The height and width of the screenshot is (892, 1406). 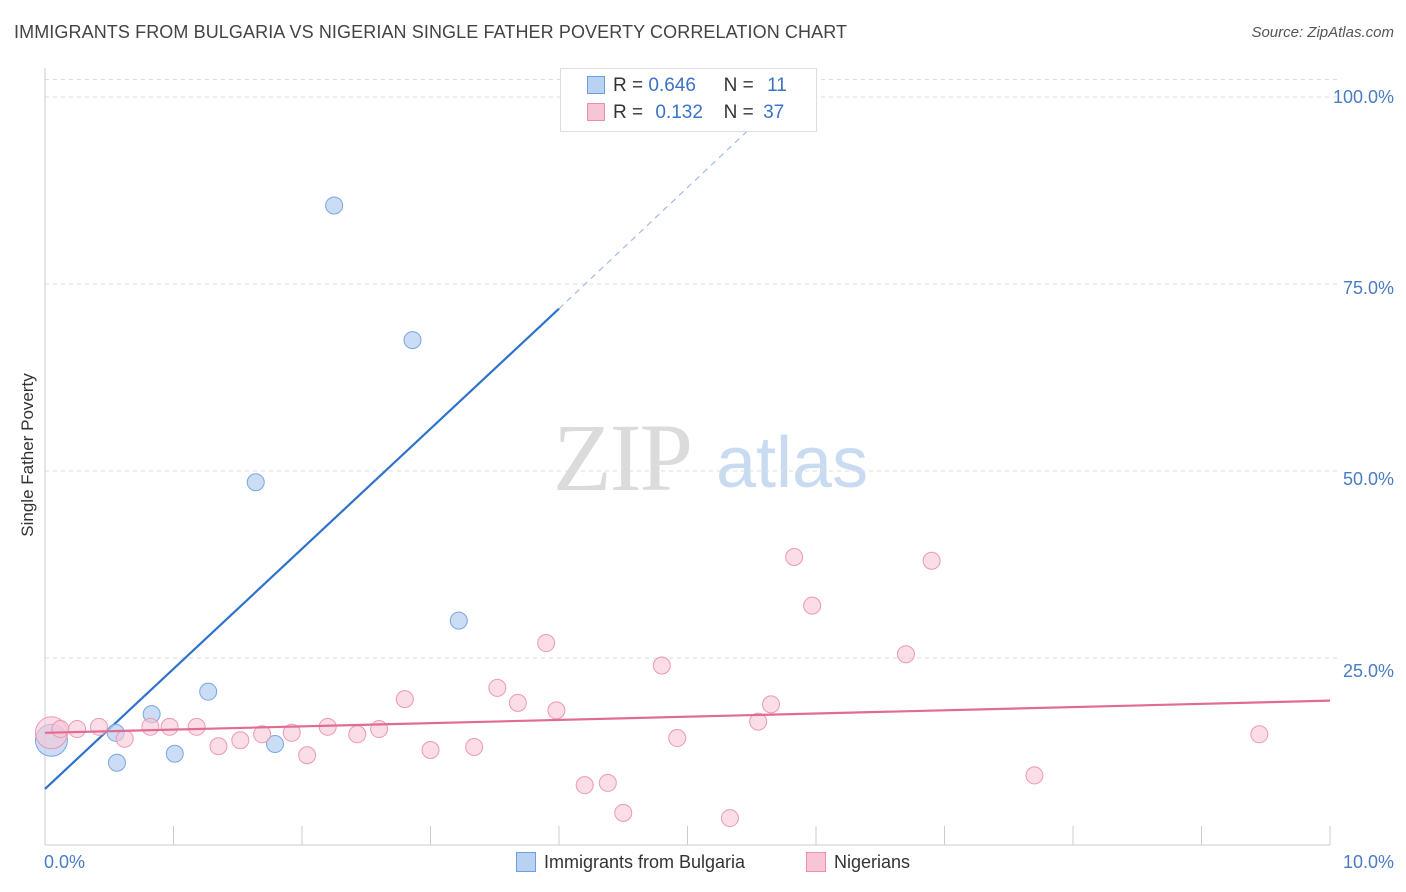 I want to click on trendline-nigerians, so click(x=687, y=716).